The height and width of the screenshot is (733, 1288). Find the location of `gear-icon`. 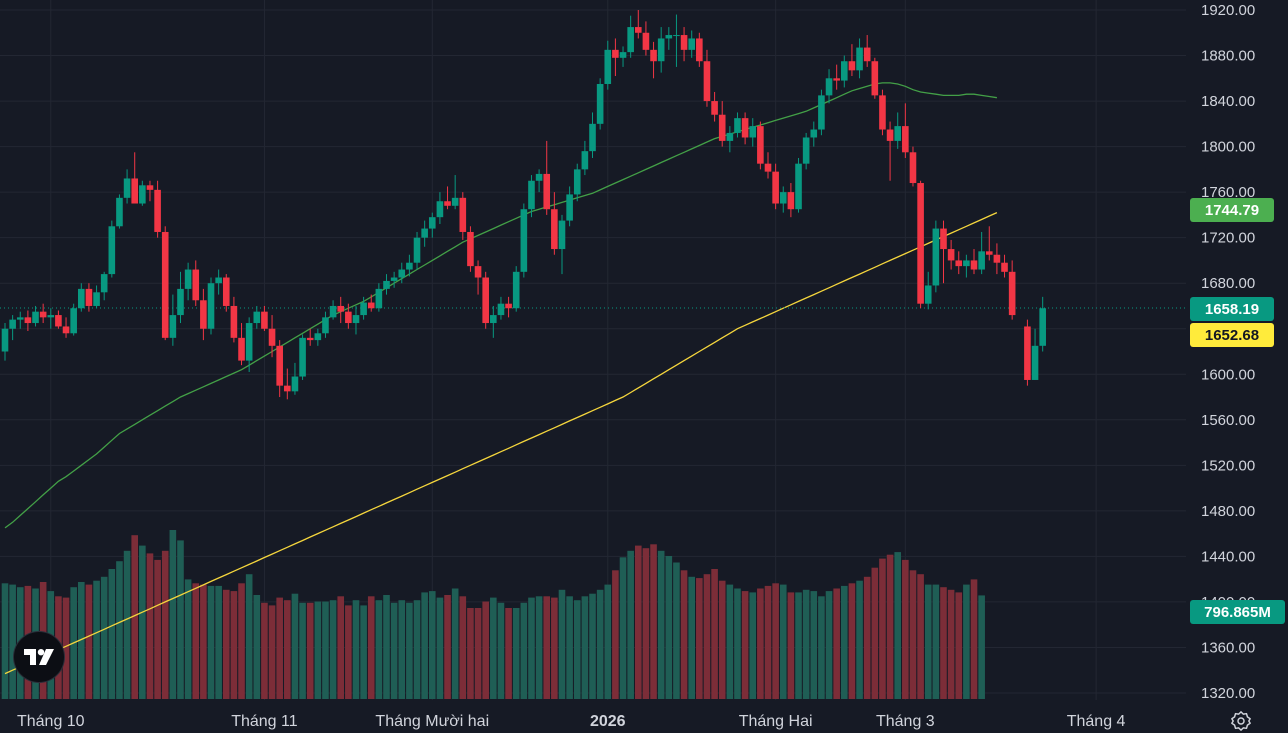

gear-icon is located at coordinates (1241, 721).